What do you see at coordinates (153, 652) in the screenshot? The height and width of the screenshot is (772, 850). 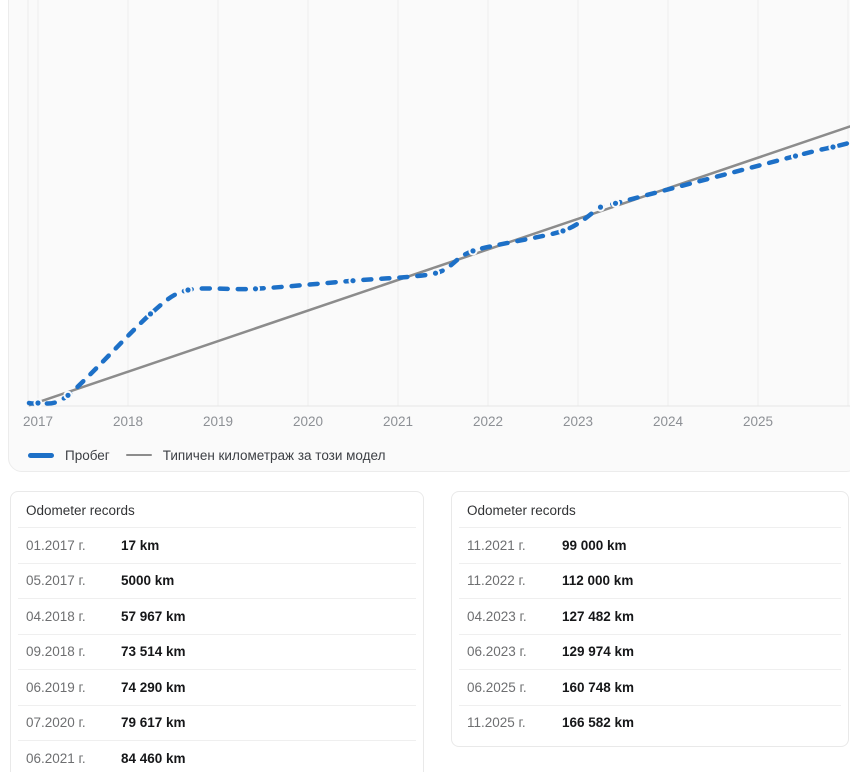 I see `record-value: 73 514 km` at bounding box center [153, 652].